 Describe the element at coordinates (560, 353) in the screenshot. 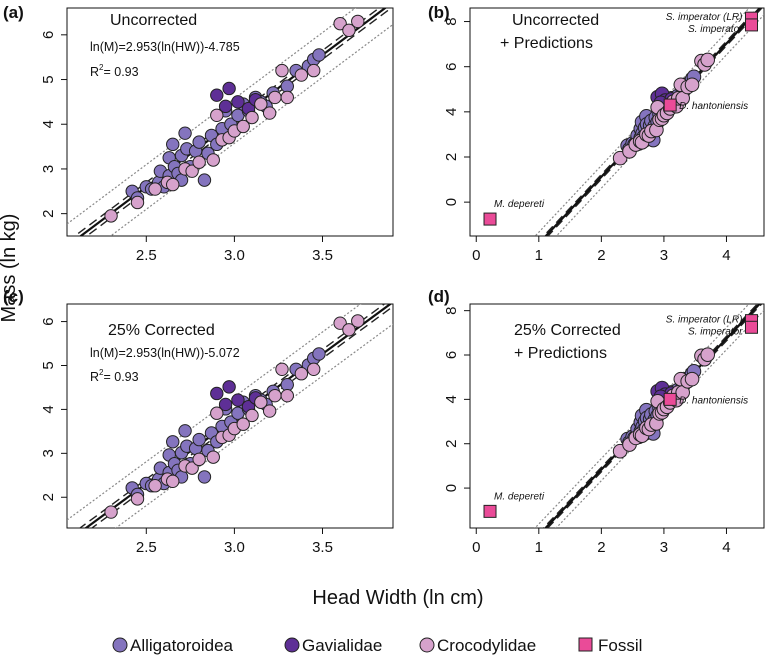

I see `panel-d-title-line2: + Predictions` at that location.